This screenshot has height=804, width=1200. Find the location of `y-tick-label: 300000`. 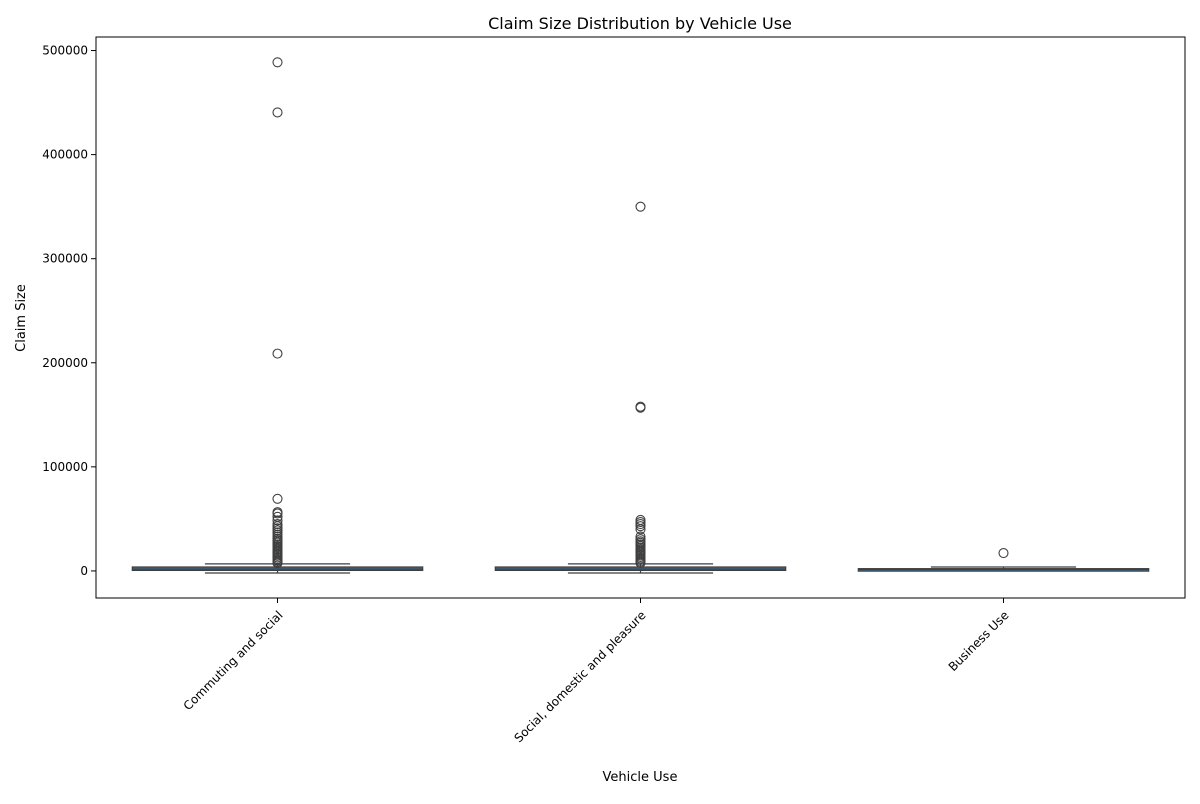

y-tick-label: 300000 is located at coordinates (65, 259).